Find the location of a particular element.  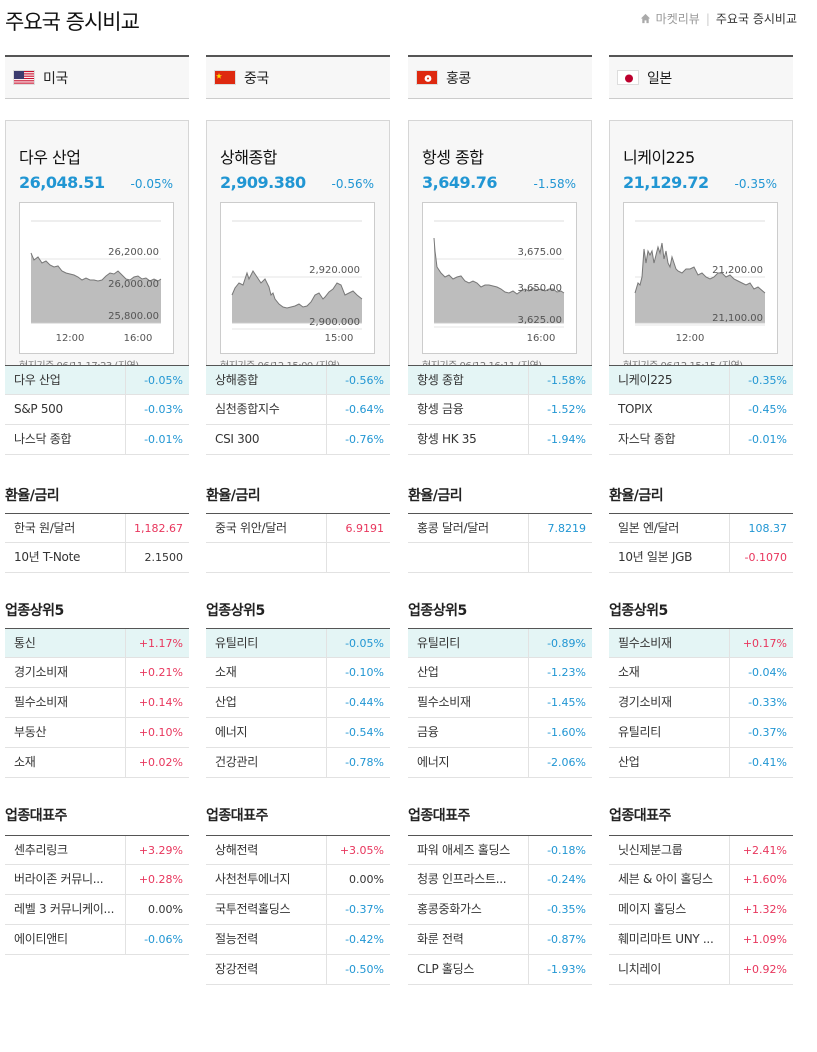

country-tab: 홍콩 is located at coordinates (500, 77).